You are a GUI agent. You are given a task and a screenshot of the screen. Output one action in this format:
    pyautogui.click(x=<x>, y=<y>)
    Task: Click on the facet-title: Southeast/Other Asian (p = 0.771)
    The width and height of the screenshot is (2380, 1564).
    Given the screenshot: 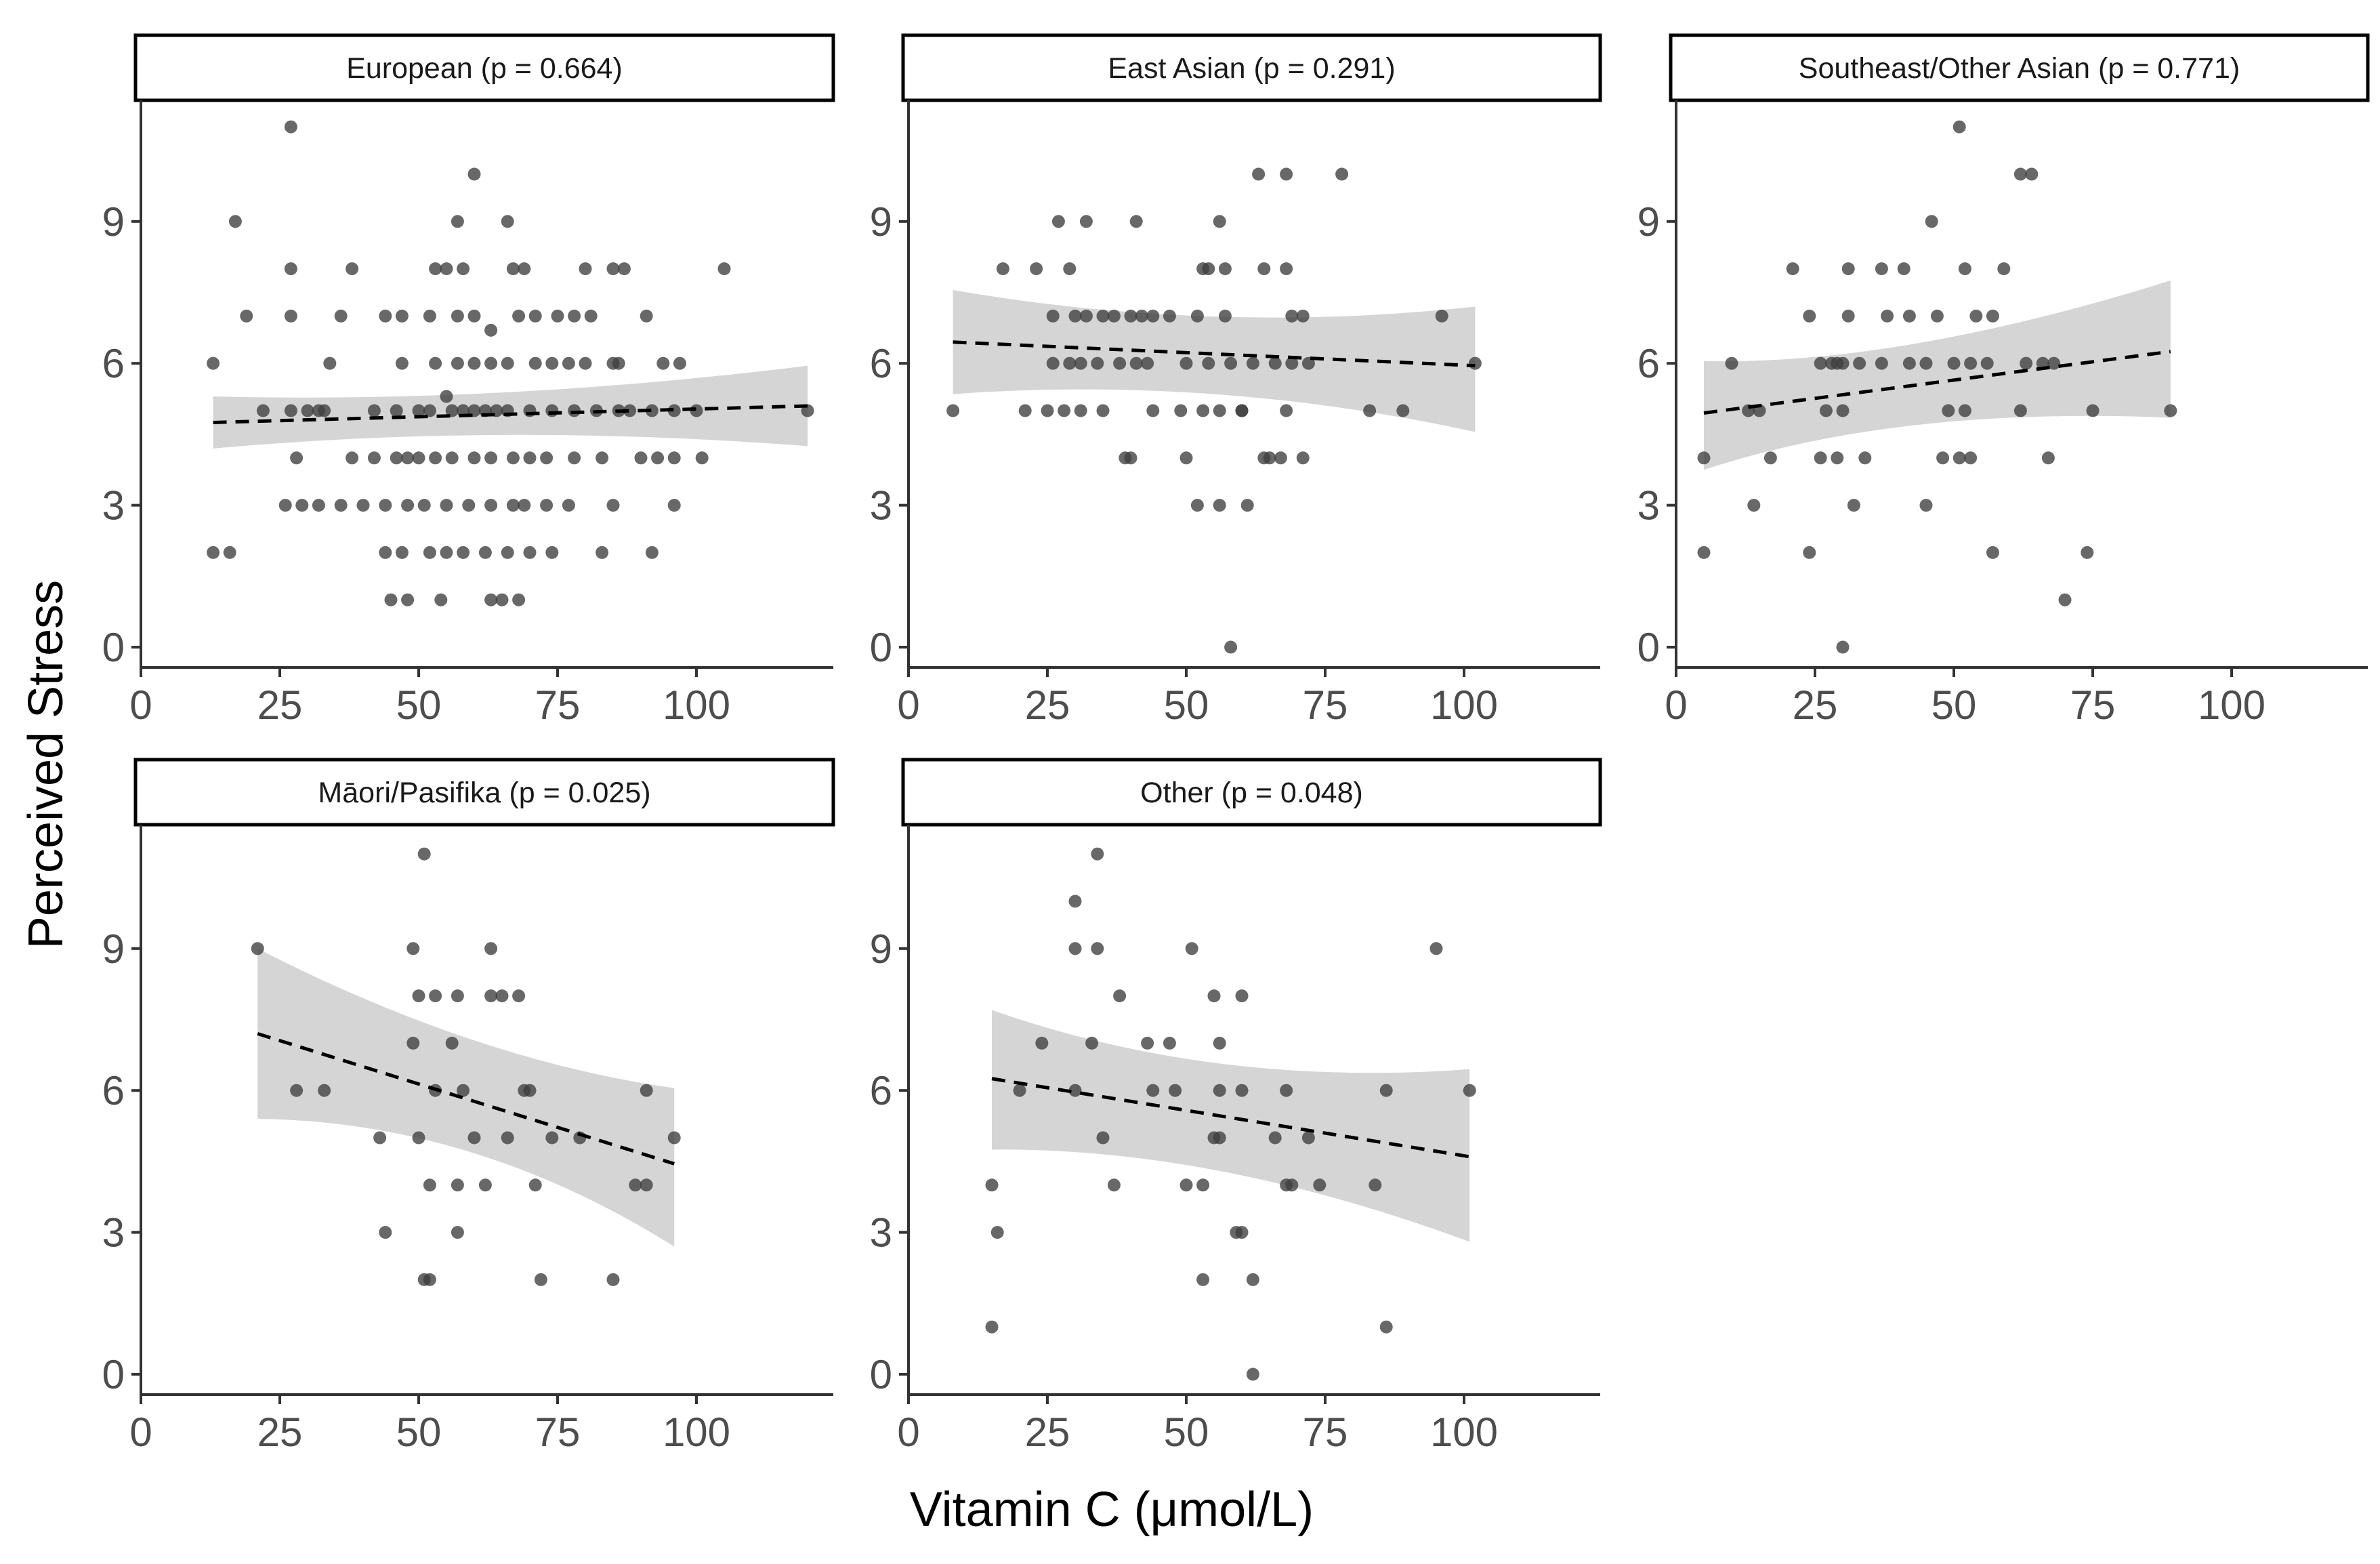 What is the action you would take?
    pyautogui.click(x=2020, y=68)
    